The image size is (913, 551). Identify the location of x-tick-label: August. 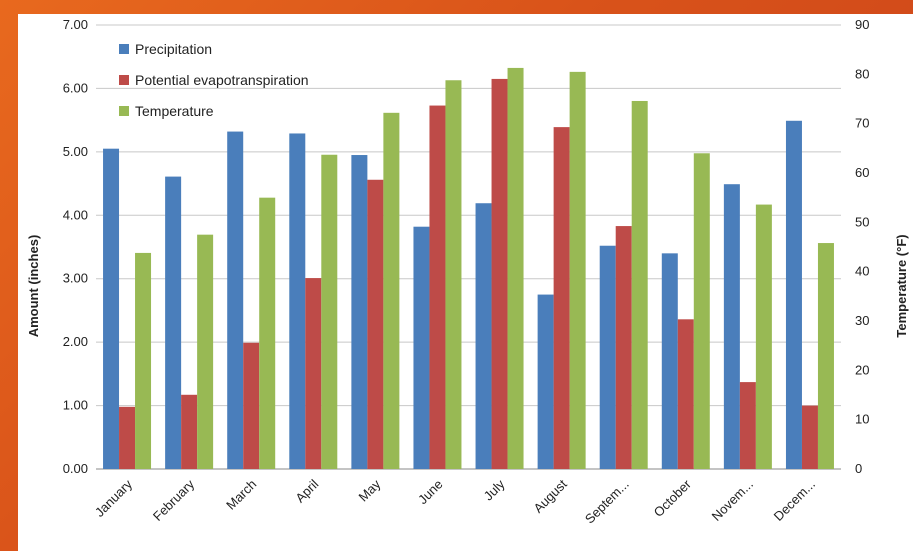
(550, 495).